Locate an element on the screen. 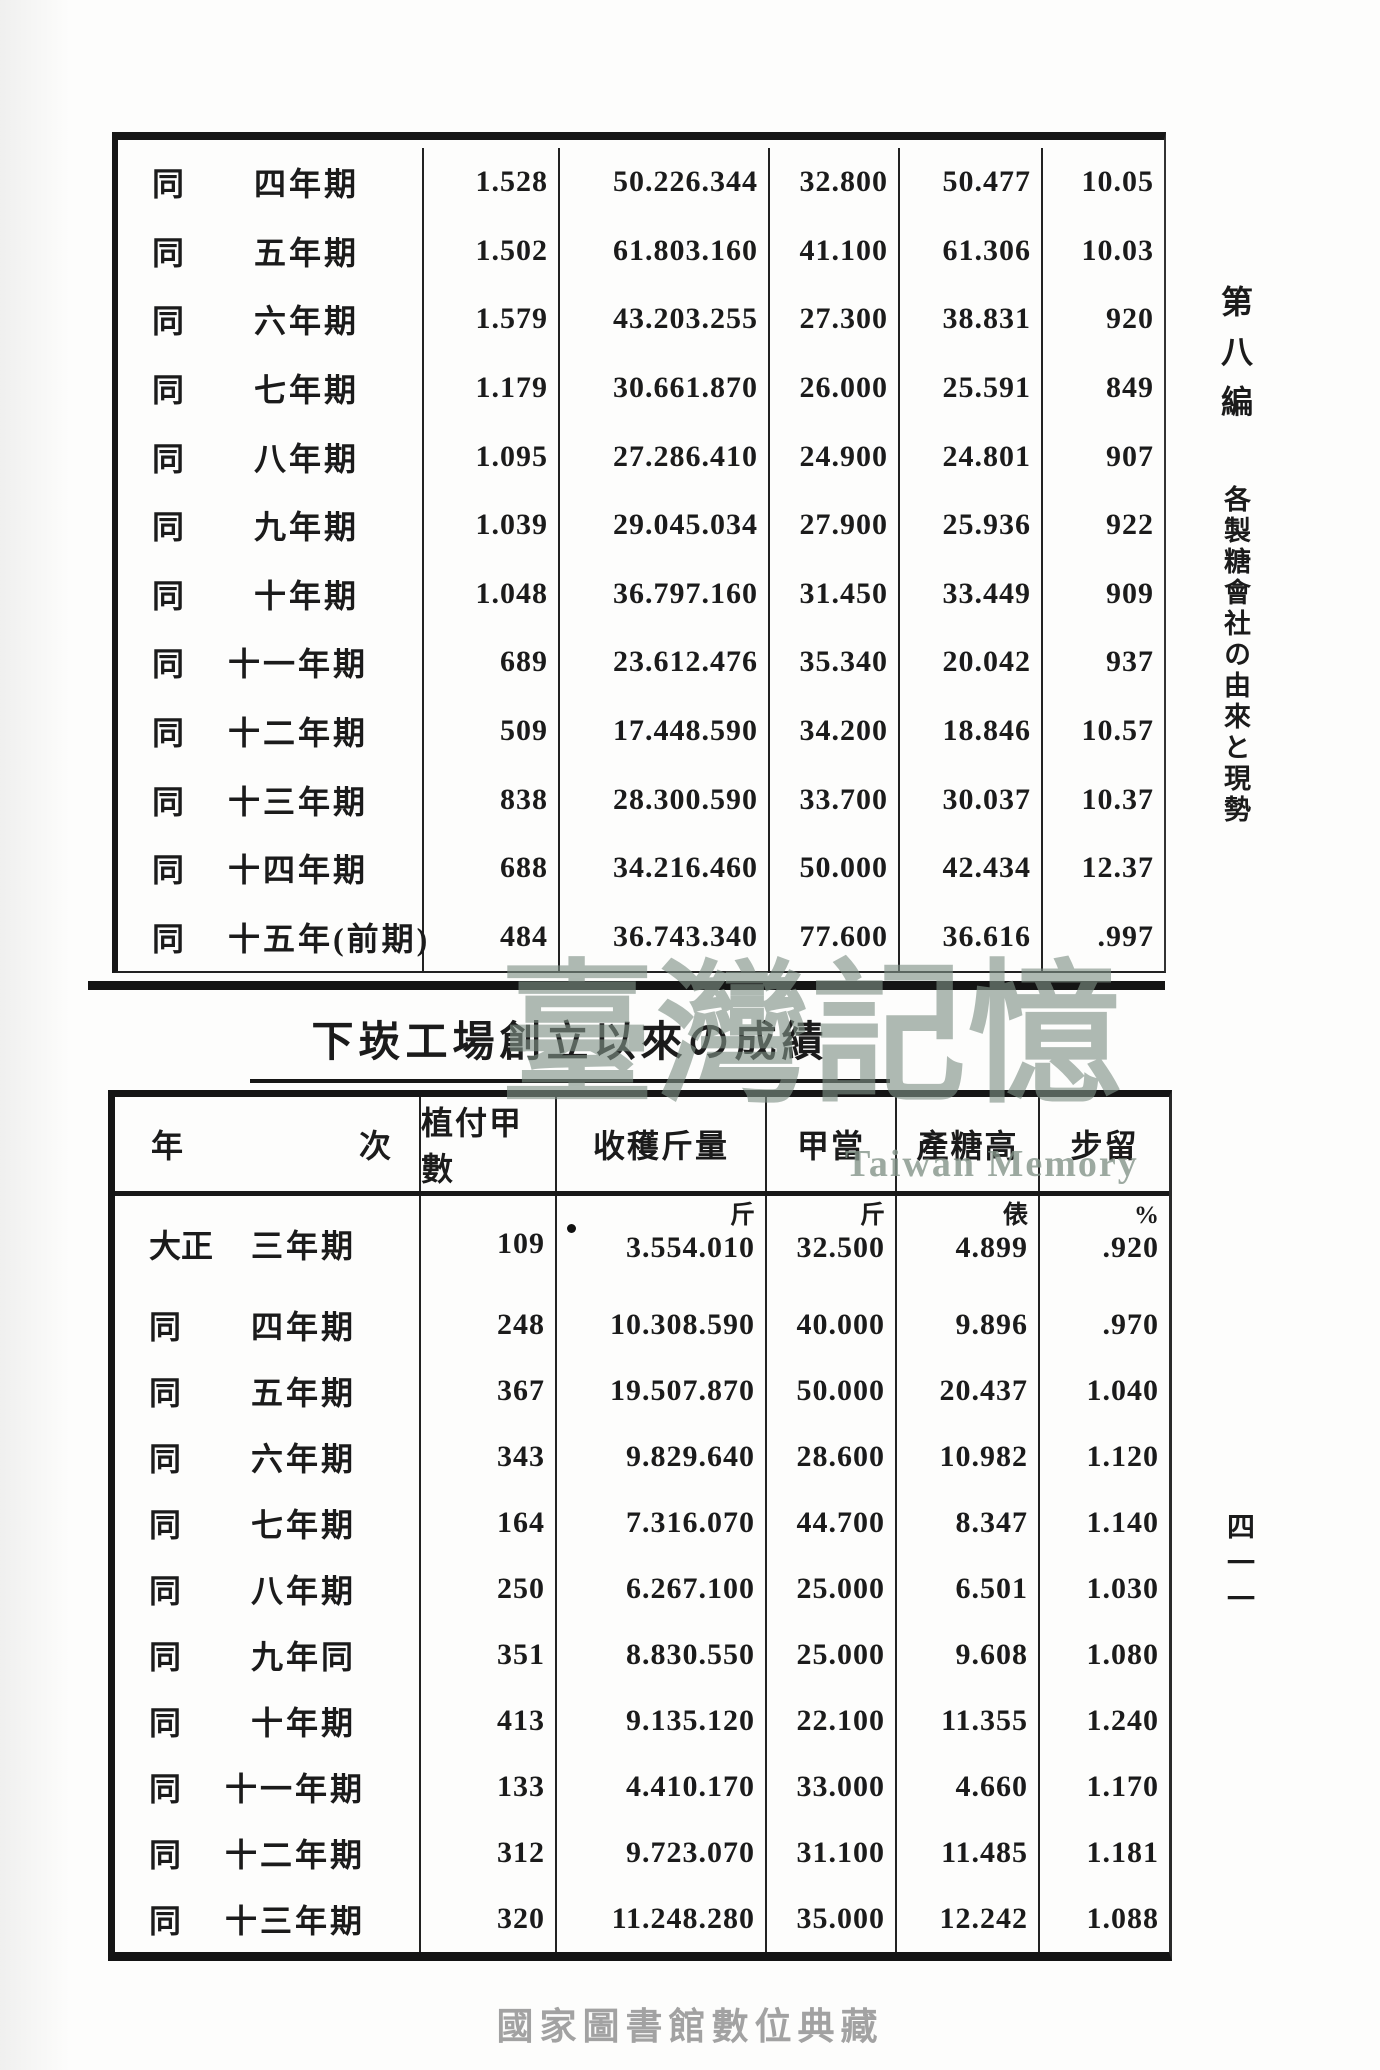  per-kou-cell: 33.700 is located at coordinates (835, 799).